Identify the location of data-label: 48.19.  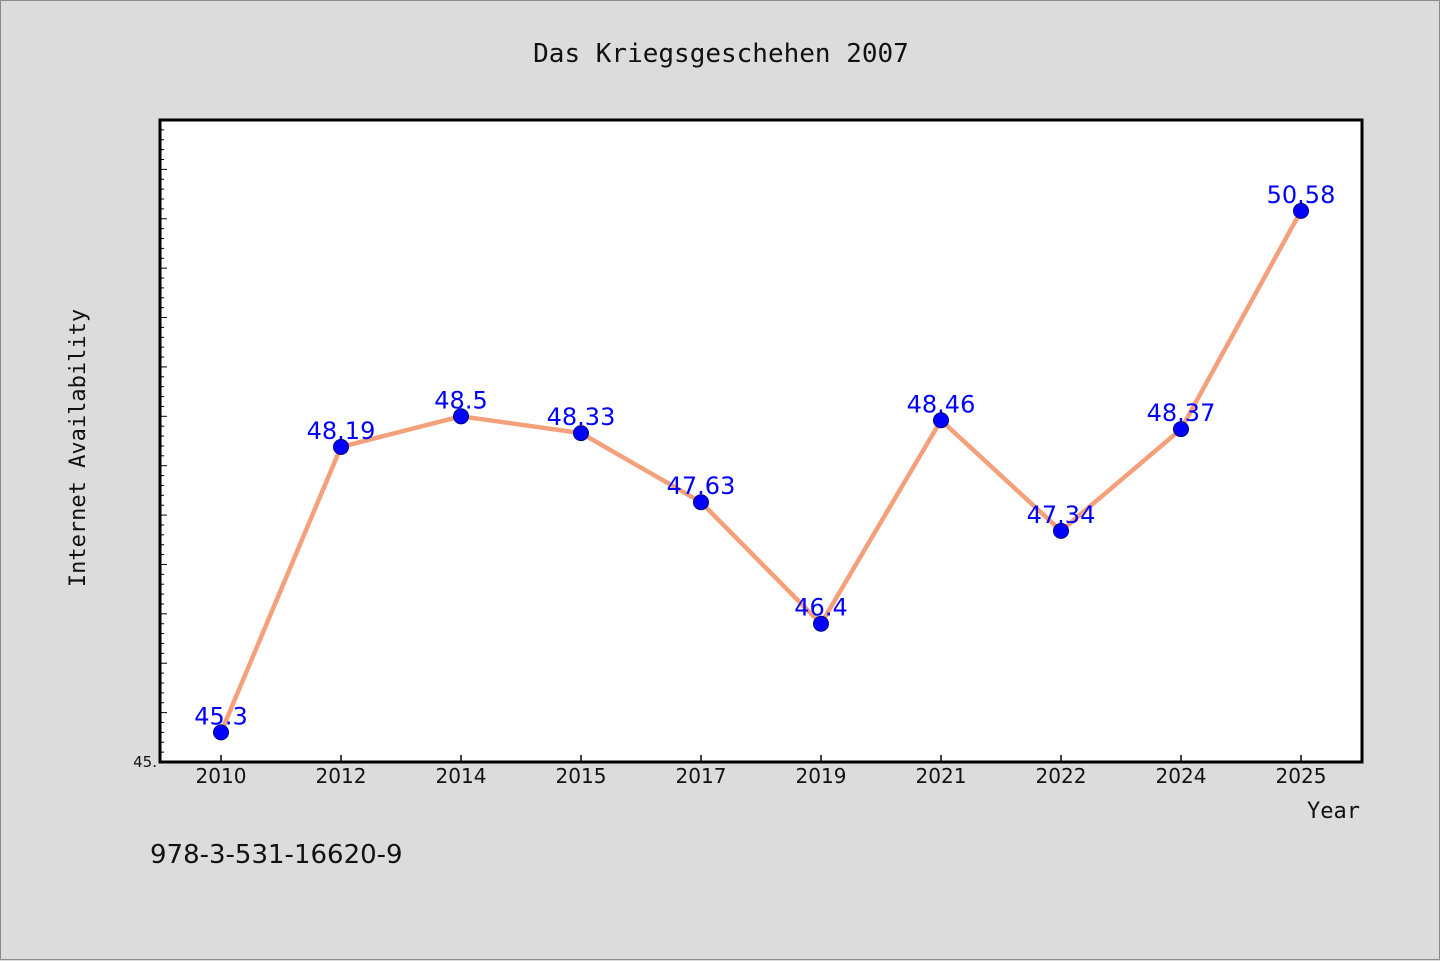
(341, 431).